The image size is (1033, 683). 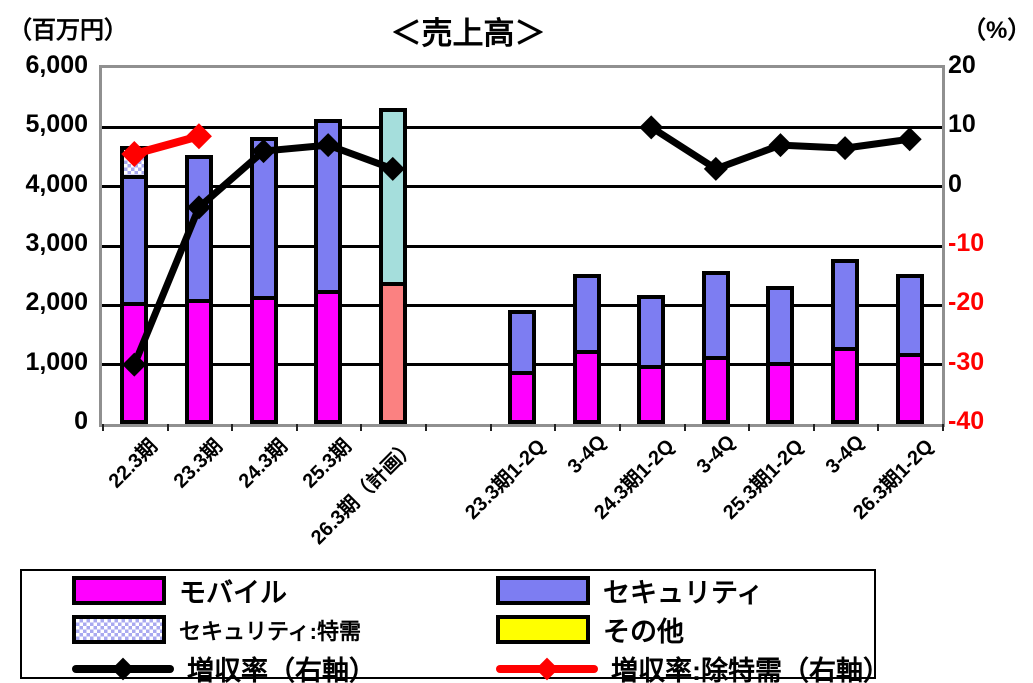 What do you see at coordinates (966, 421) in the screenshot?
I see `y-axis-label-right: -40` at bounding box center [966, 421].